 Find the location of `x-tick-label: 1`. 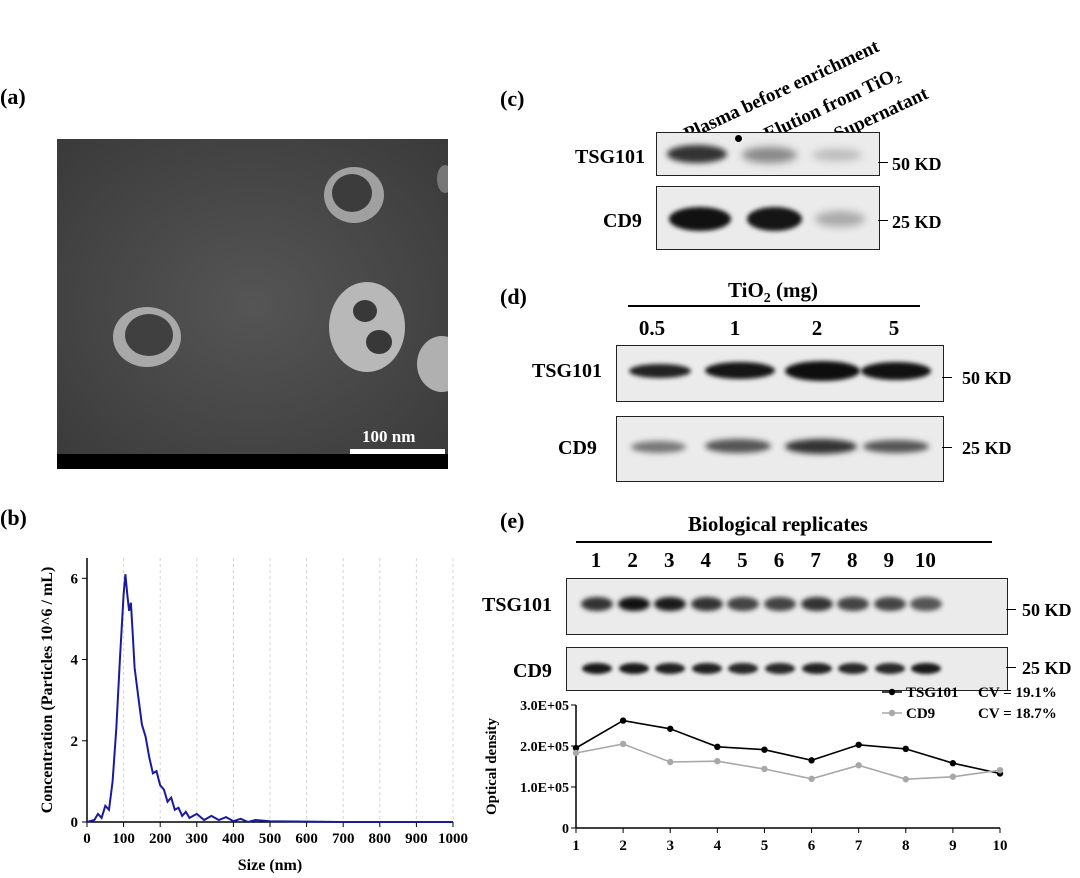

x-tick-label: 1 is located at coordinates (576, 846).